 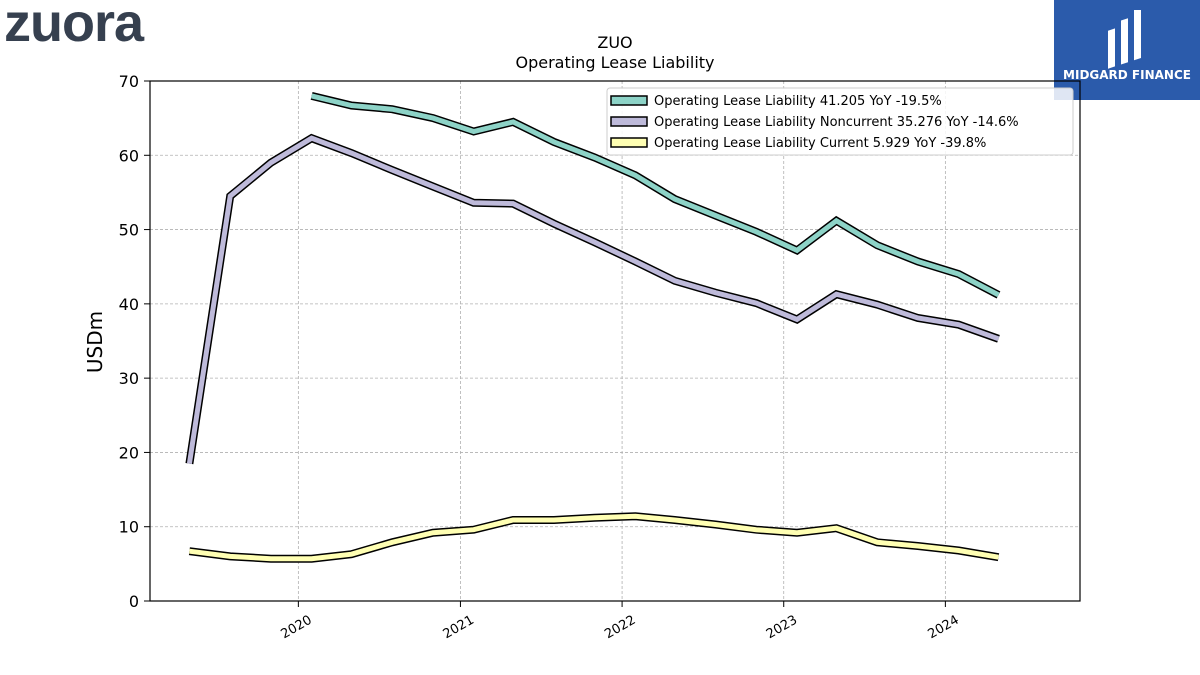 I want to click on y-tick-label: 20, so click(x=129, y=452).